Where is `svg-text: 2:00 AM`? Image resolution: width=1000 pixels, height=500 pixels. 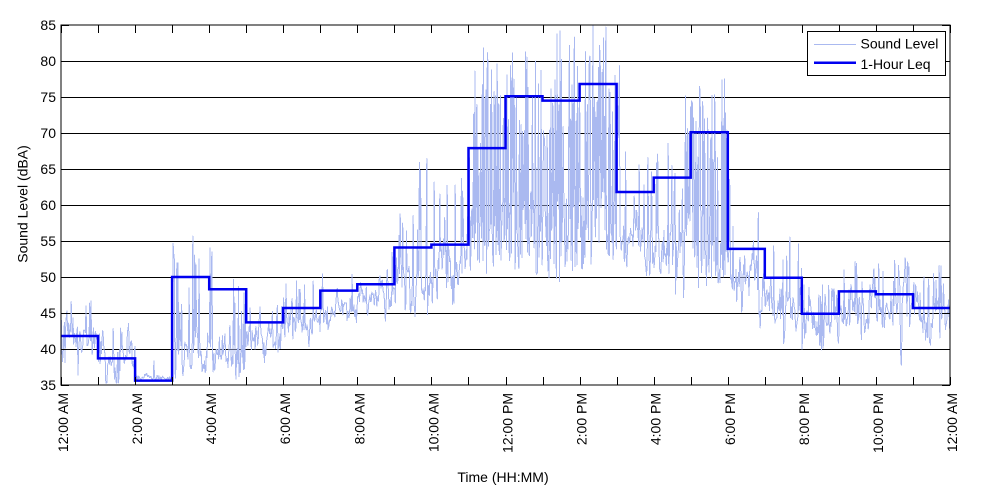
svg-text: 2:00 AM is located at coordinates (137, 418).